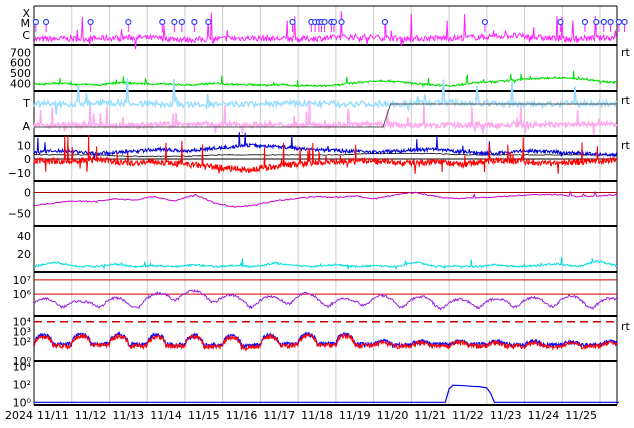  I want to click on x-tick-label: 11/16, so click(242, 415).